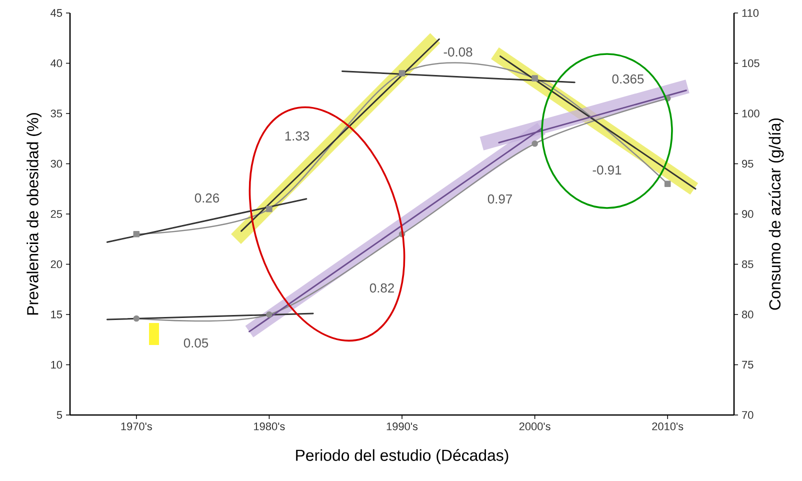  I want to click on x-tick-label: 1980's, so click(269, 426).